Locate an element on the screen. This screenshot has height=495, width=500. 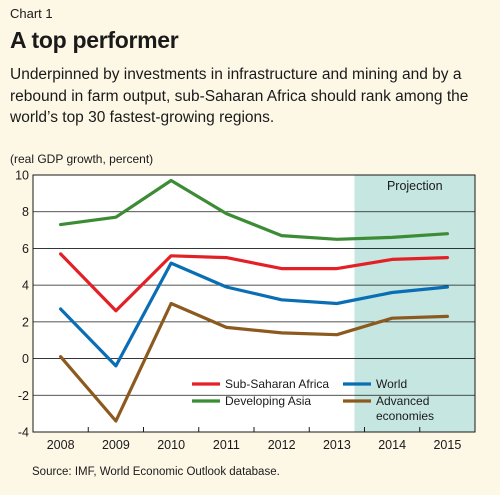
y-tick-label: 4 is located at coordinates (25, 286).